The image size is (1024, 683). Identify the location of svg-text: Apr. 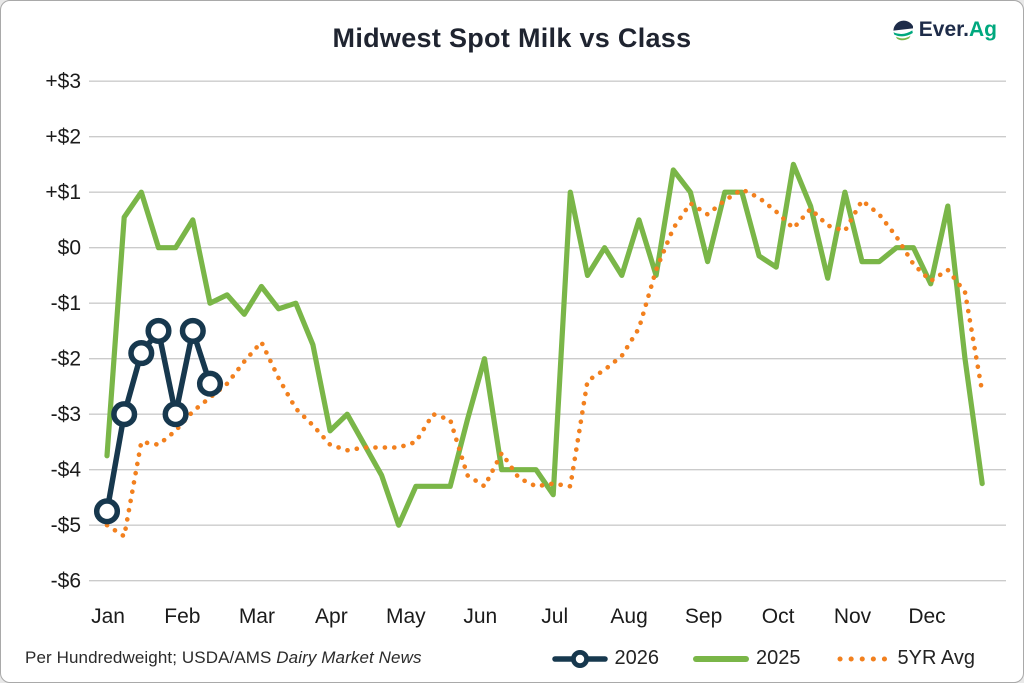
(331, 616).